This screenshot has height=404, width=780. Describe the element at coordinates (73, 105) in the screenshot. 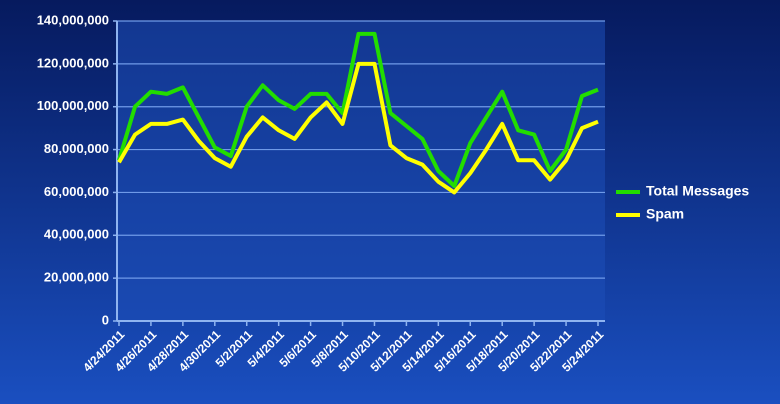

I see `y-tick-label: 100,000,000` at that location.